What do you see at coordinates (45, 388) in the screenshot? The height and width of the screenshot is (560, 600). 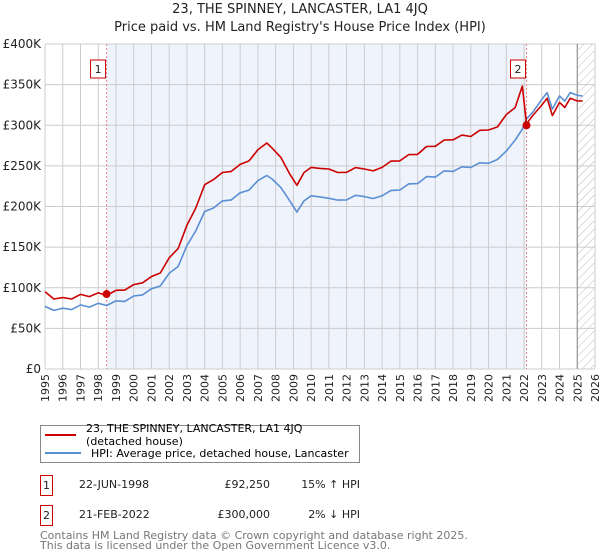 I see `x-tick-label: 1995` at bounding box center [45, 388].